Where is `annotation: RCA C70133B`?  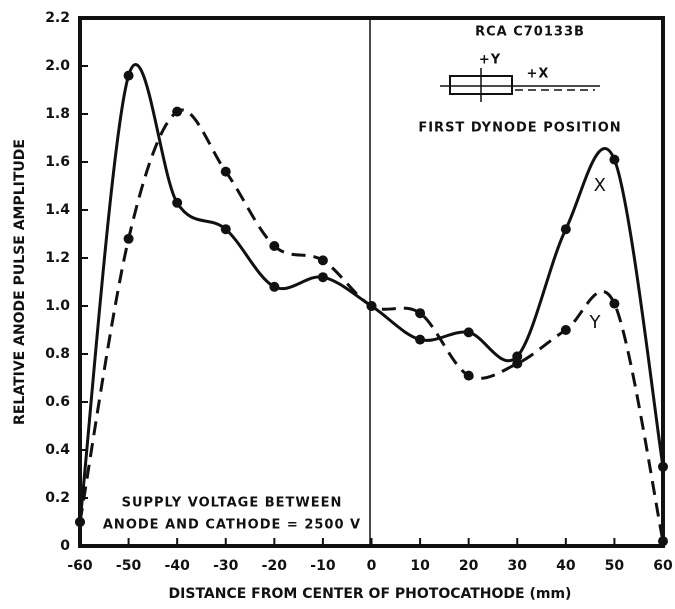
annotation: RCA C70133B is located at coordinates (530, 32).